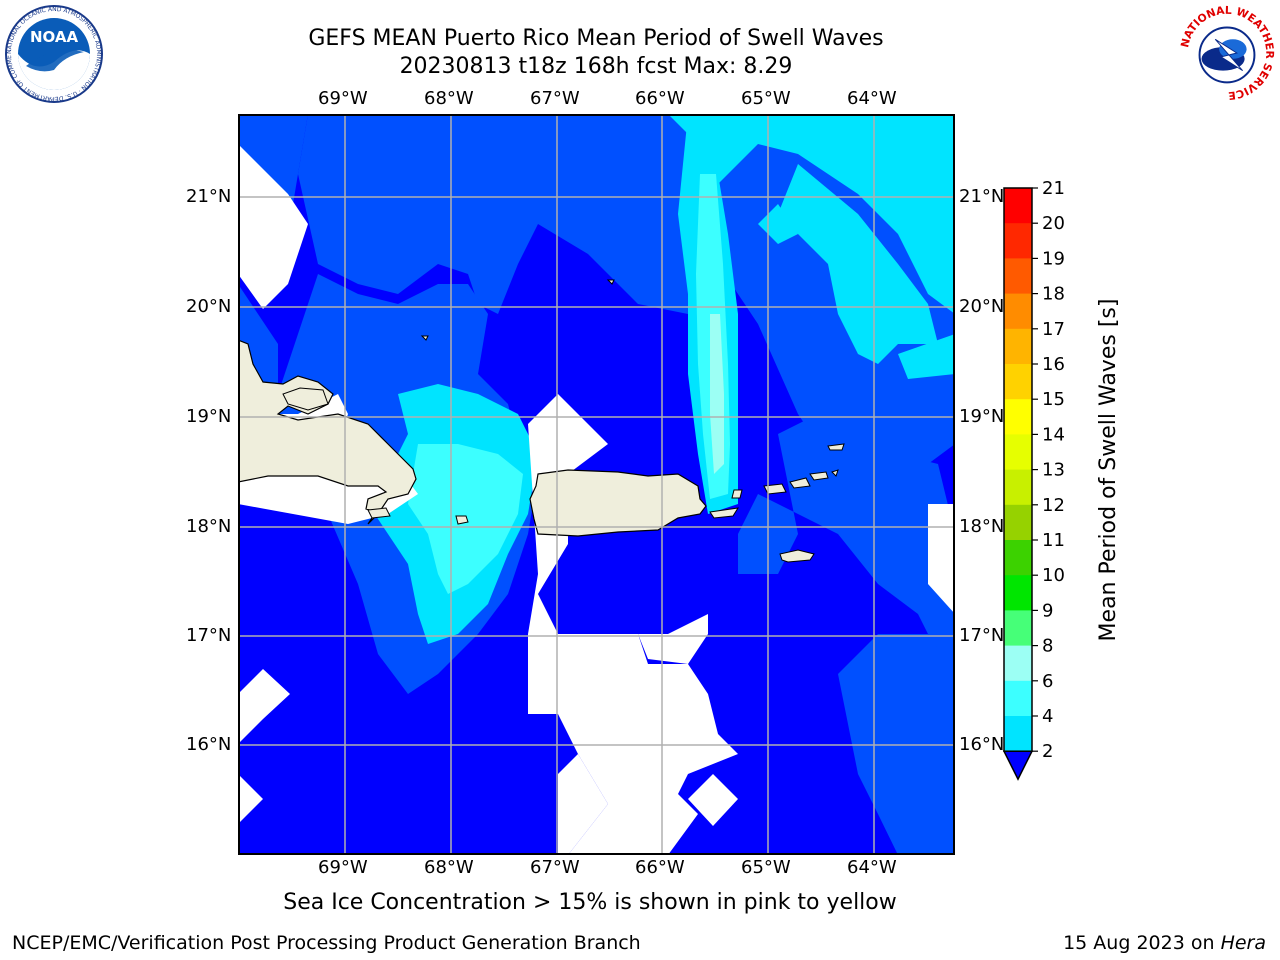 This screenshot has height=960, width=1280. Describe the element at coordinates (1053, 470) in the screenshot. I see `colorbar-tick-label: 13` at that location.